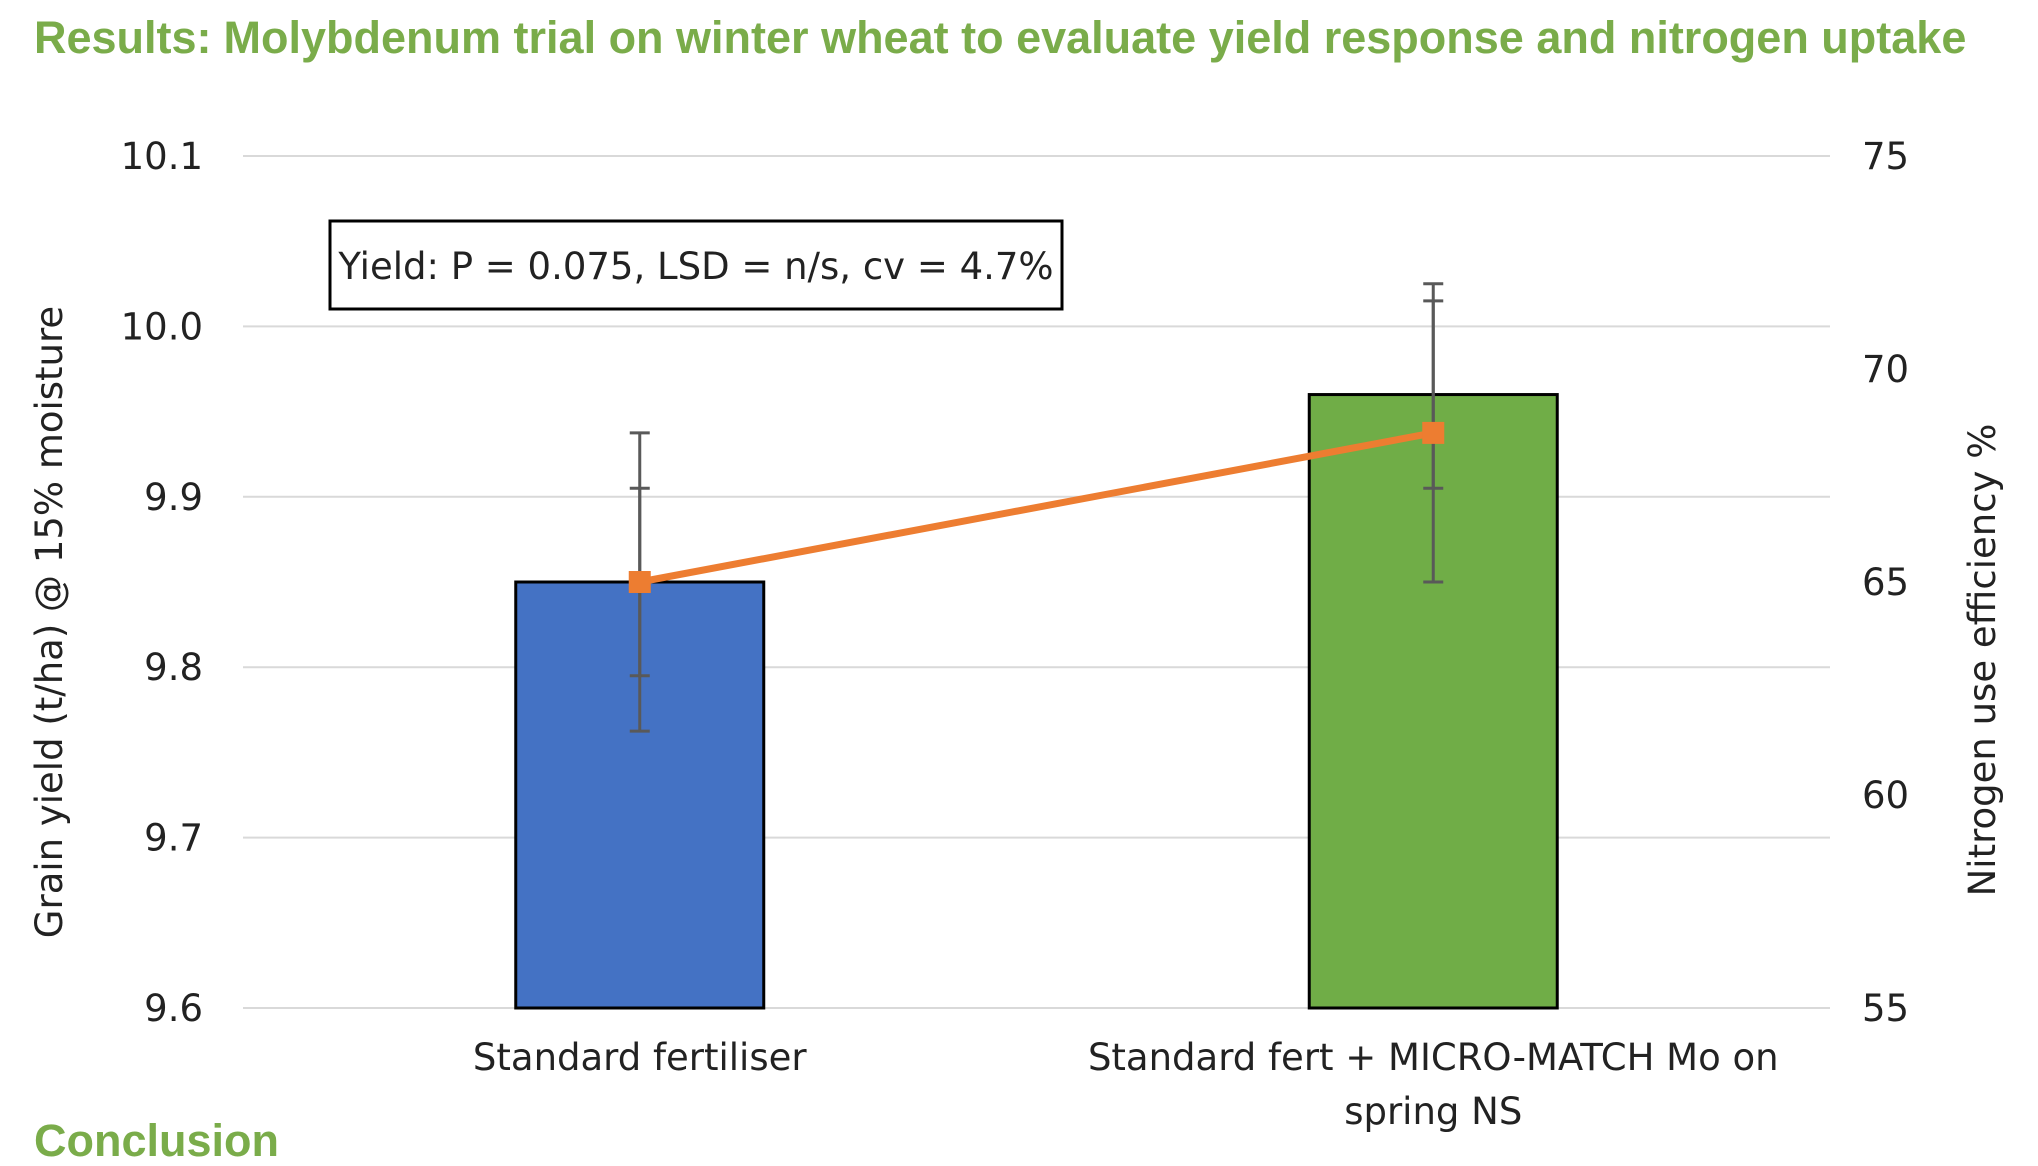 This screenshot has height=1166, width=2038. Describe the element at coordinates (173, 1008) in the screenshot. I see `y-tick-label-left: 9.6` at that location.